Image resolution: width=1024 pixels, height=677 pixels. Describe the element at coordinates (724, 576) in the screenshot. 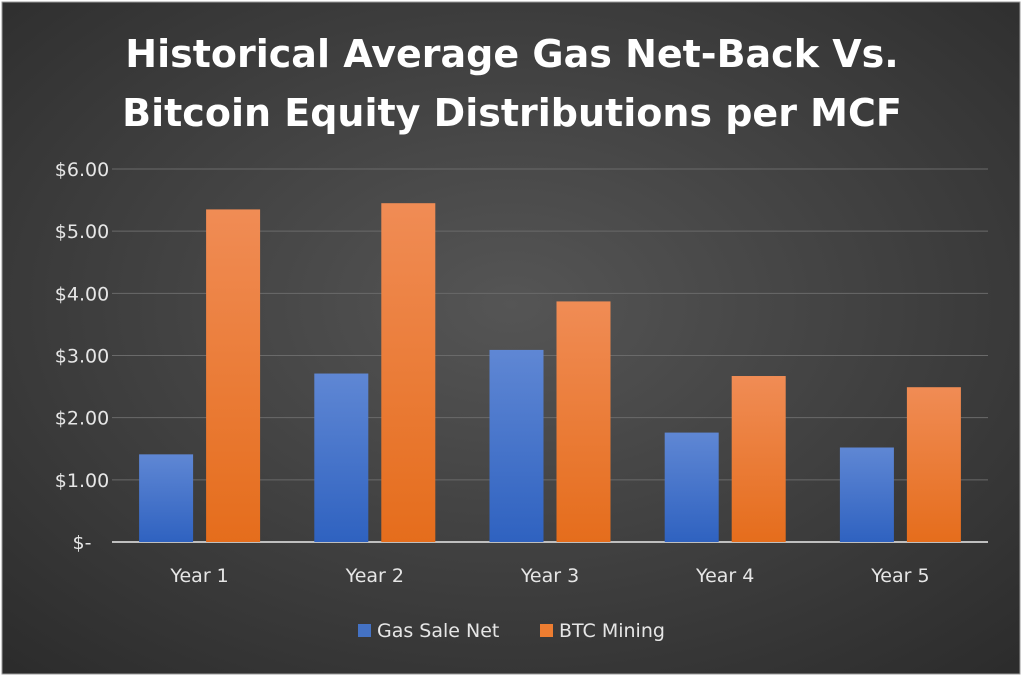

I see `x-tick-label: Year 4` at that location.